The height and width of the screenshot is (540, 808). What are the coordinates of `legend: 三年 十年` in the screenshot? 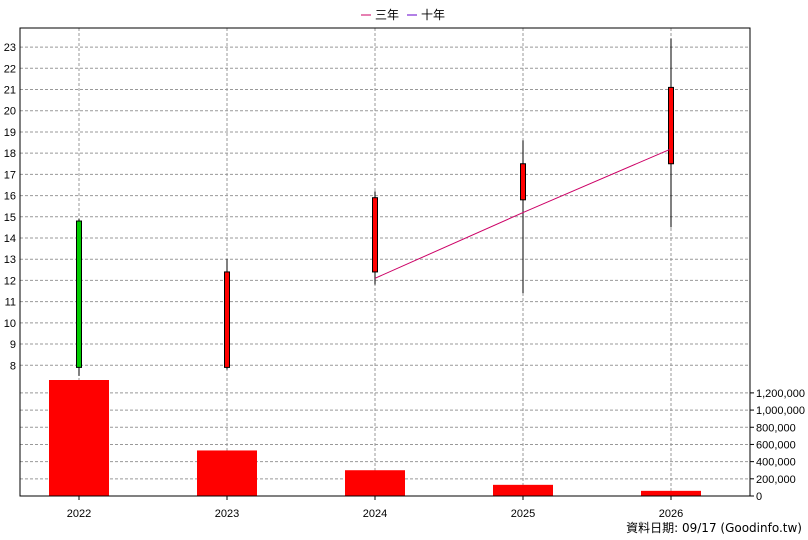 It's located at (403, 15).